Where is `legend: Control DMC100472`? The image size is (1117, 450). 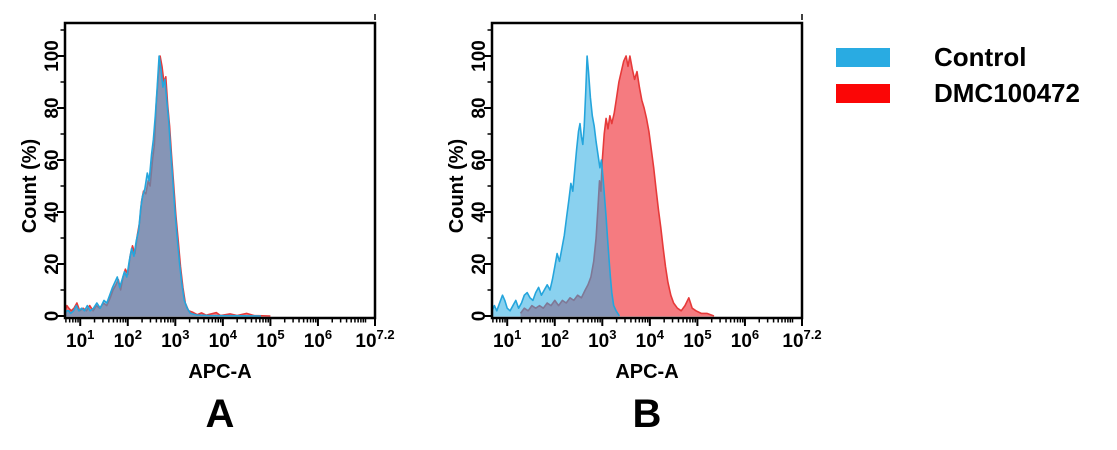
legend: Control DMC100472 is located at coordinates (958, 80).